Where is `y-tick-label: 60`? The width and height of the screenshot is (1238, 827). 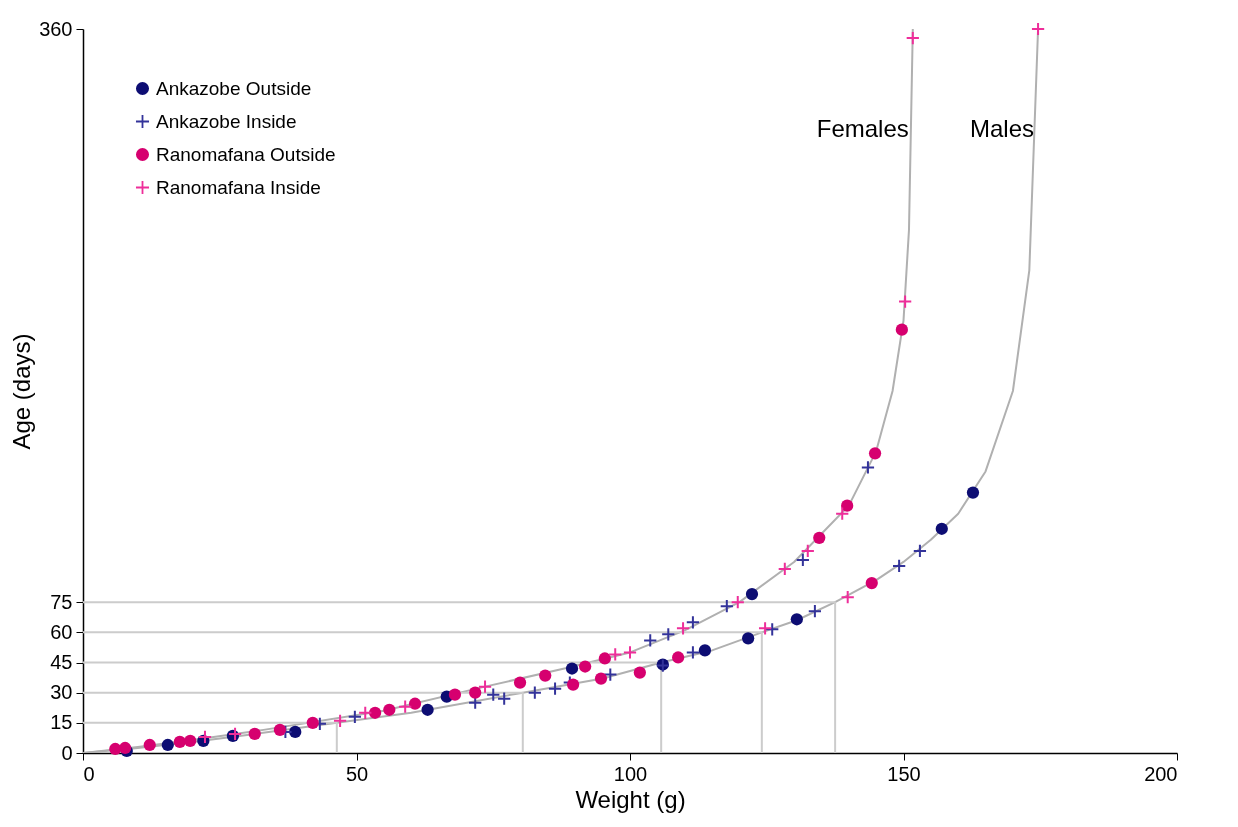 y-tick-label: 60 is located at coordinates (61, 631).